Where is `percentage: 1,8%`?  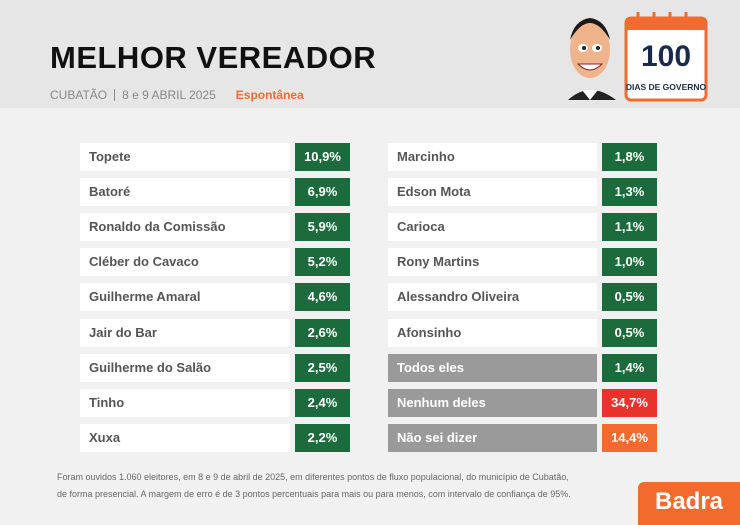 percentage: 1,8% is located at coordinates (629, 157).